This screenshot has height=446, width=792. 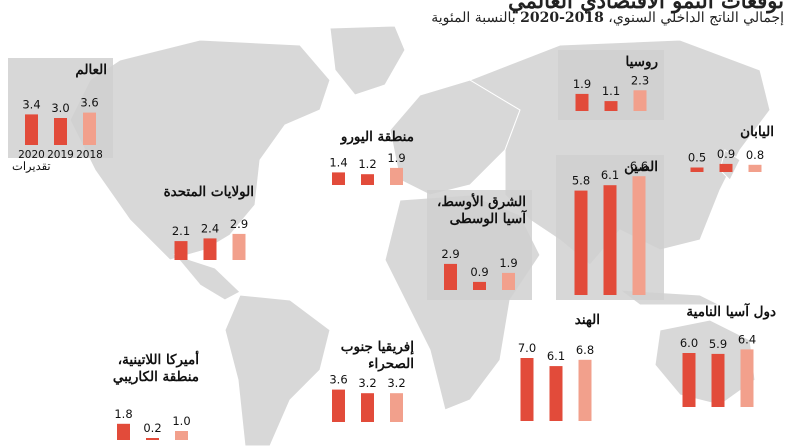 I want to click on bar-chart: 3.6 3.2 3.2, so click(x=367, y=397).